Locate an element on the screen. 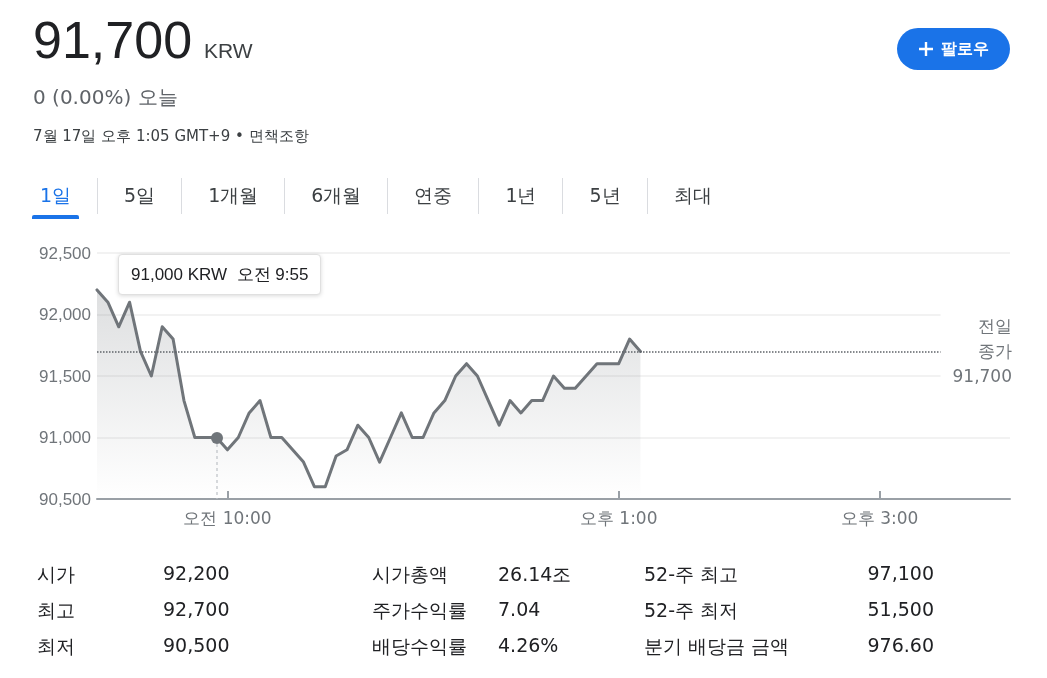 The height and width of the screenshot is (678, 1047). text: 분기 배당금 금액 is located at coordinates (717, 646).